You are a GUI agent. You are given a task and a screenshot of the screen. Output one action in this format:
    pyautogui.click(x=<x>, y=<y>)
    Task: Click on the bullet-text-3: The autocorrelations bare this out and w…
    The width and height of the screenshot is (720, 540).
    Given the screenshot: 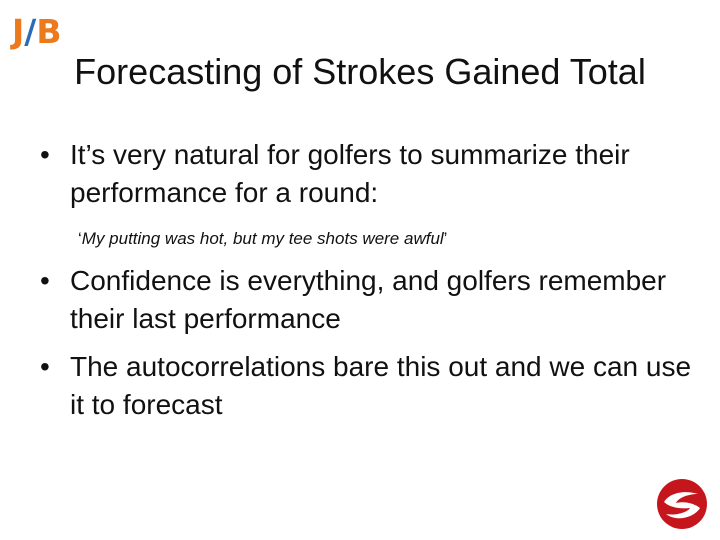 What is the action you would take?
    pyautogui.click(x=381, y=385)
    